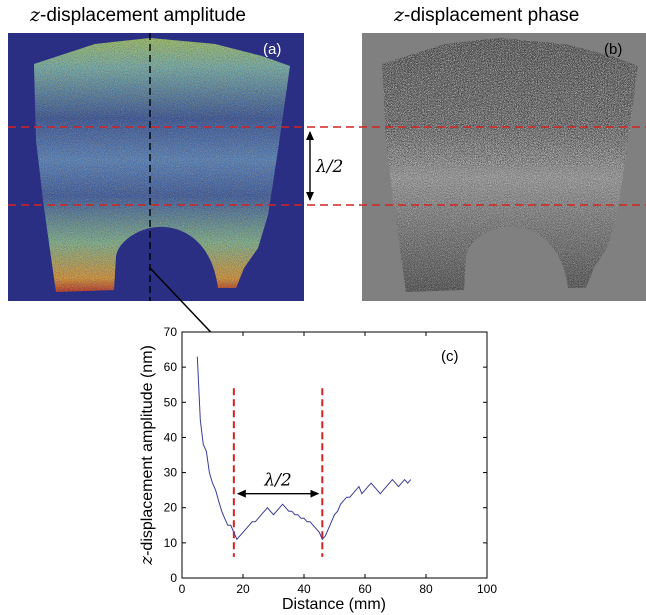 This screenshot has height=615, width=646. I want to click on plot-c-y-axis-label: z-displacement amplitude (nm), so click(147, 455).